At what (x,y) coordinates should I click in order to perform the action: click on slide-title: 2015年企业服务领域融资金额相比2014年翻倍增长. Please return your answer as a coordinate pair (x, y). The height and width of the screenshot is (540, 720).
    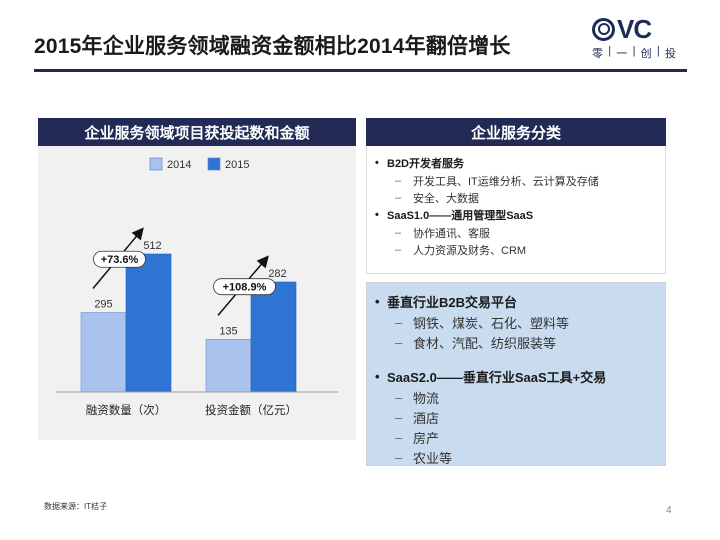
    Looking at the image, I should click on (272, 46).